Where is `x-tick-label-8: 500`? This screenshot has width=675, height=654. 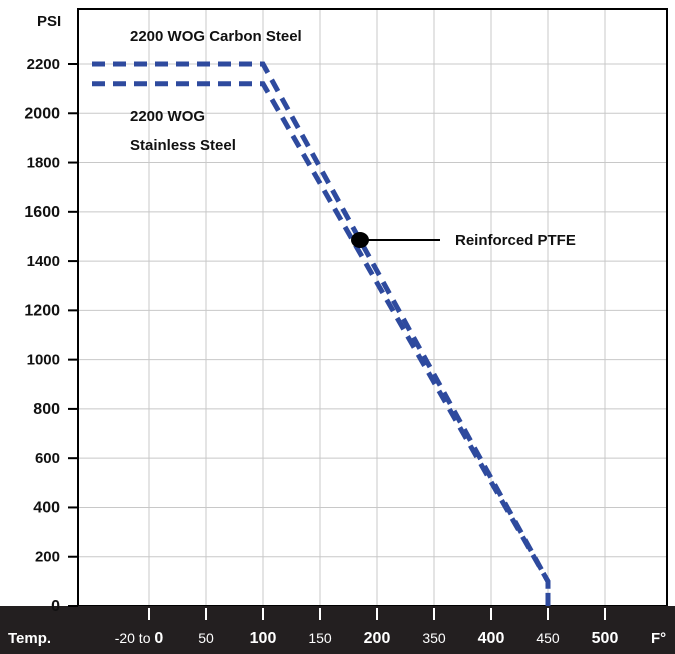 x-tick-label-8: 500 is located at coordinates (605, 638).